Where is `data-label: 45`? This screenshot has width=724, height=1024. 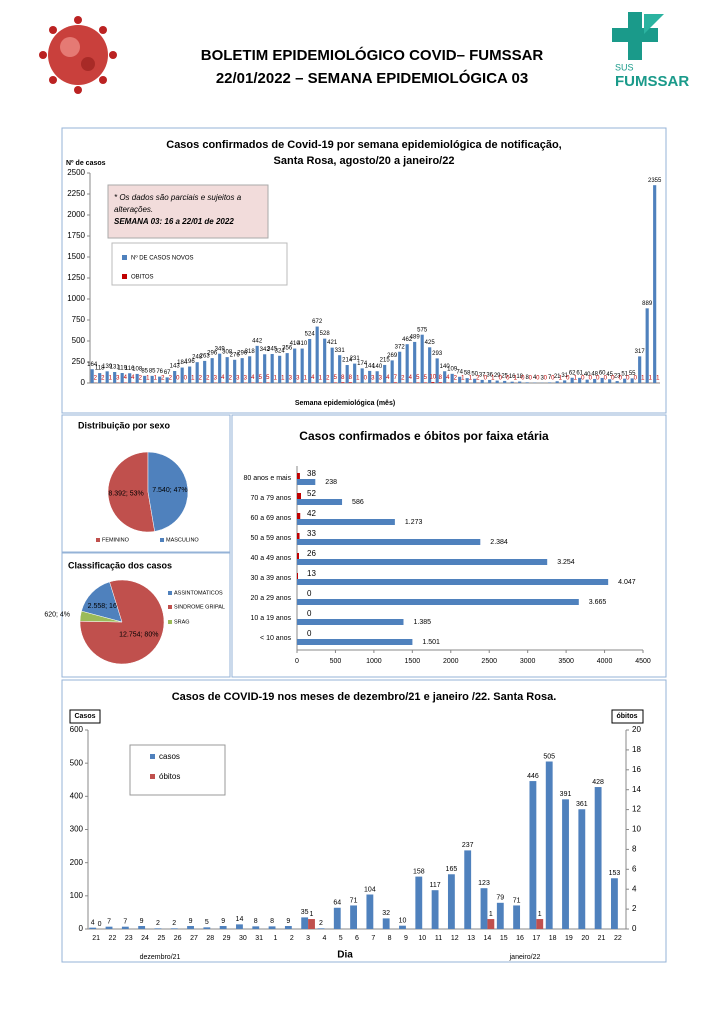
data-label: 45 is located at coordinates (609, 375).